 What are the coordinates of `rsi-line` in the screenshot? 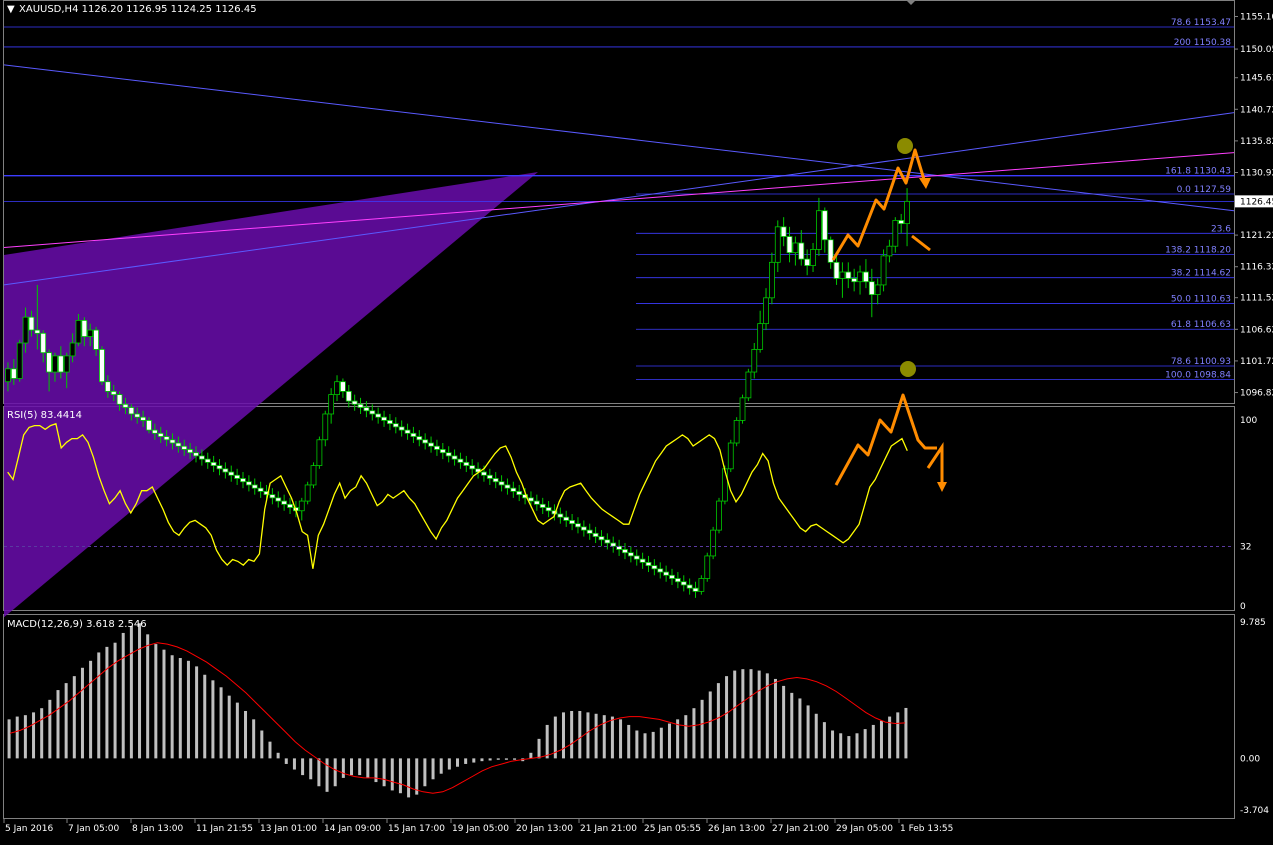 It's located at (457, 495).